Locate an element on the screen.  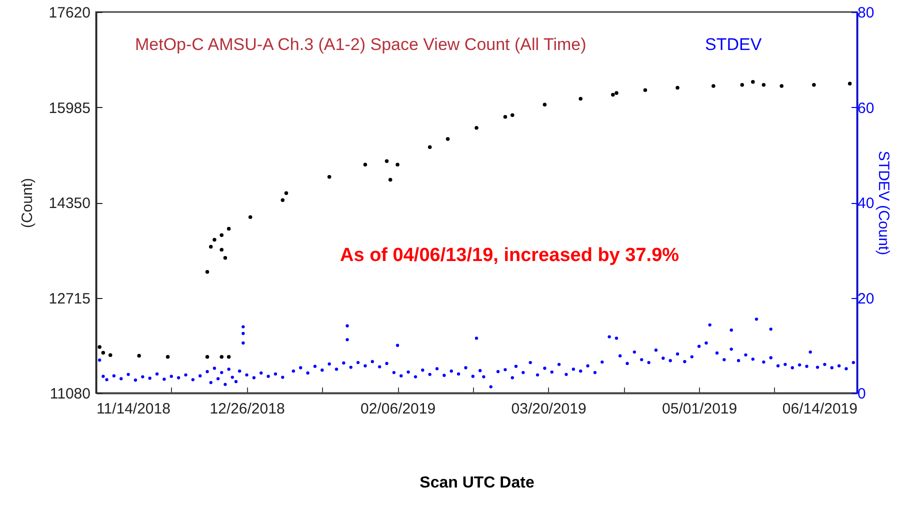
annotation: As of 04/06/13/19, increased by 37.9% is located at coordinates (510, 255).